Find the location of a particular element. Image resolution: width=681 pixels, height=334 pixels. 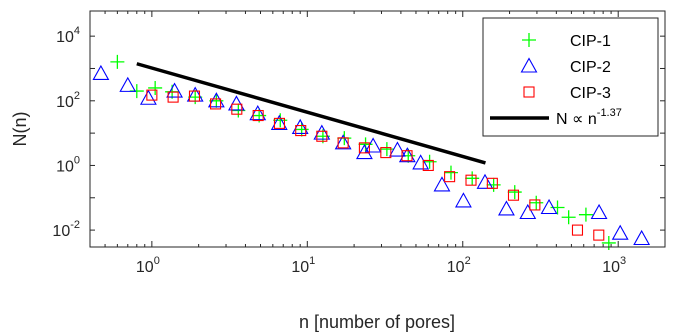

x-tick-label: 10⁰ is located at coordinates (148, 265).